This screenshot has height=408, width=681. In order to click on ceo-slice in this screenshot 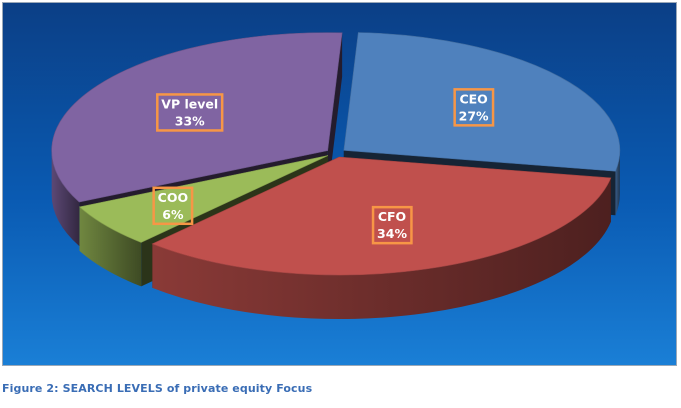, I will do `click(482, 102)`.